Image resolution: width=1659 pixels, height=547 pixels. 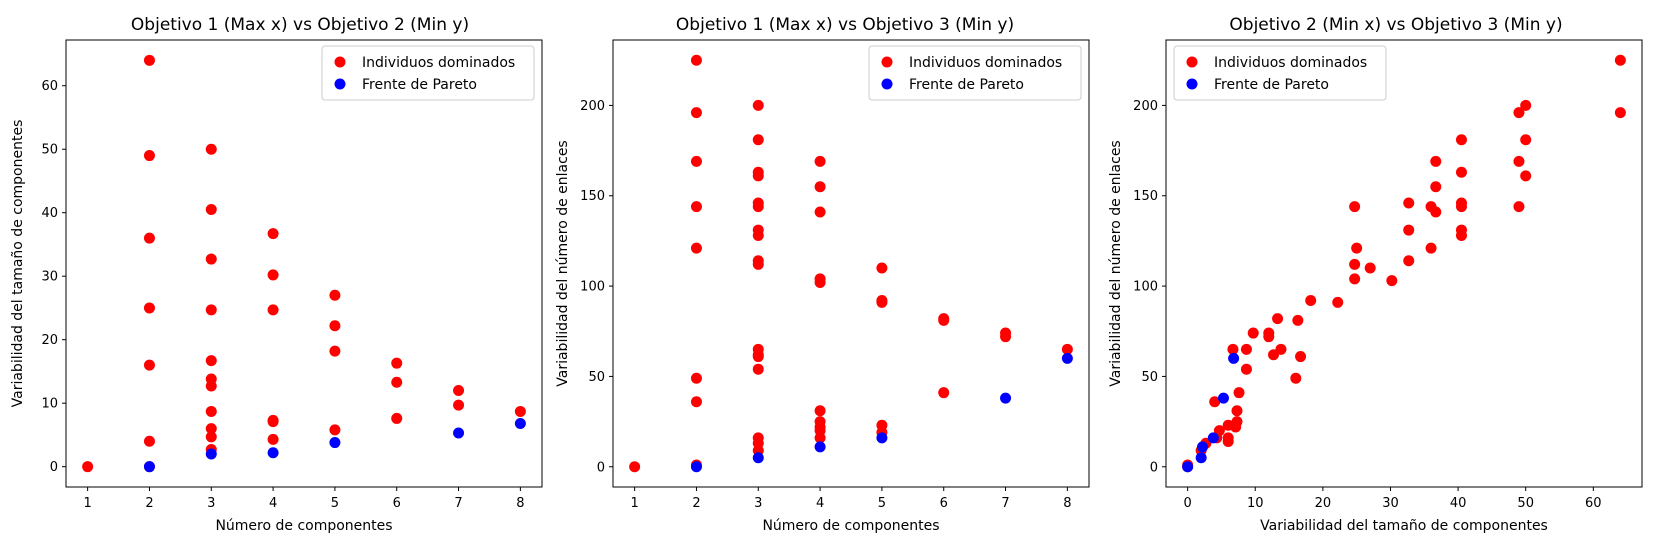 What do you see at coordinates (49, 340) in the screenshot?
I see `y-tick-label: 20` at bounding box center [49, 340].